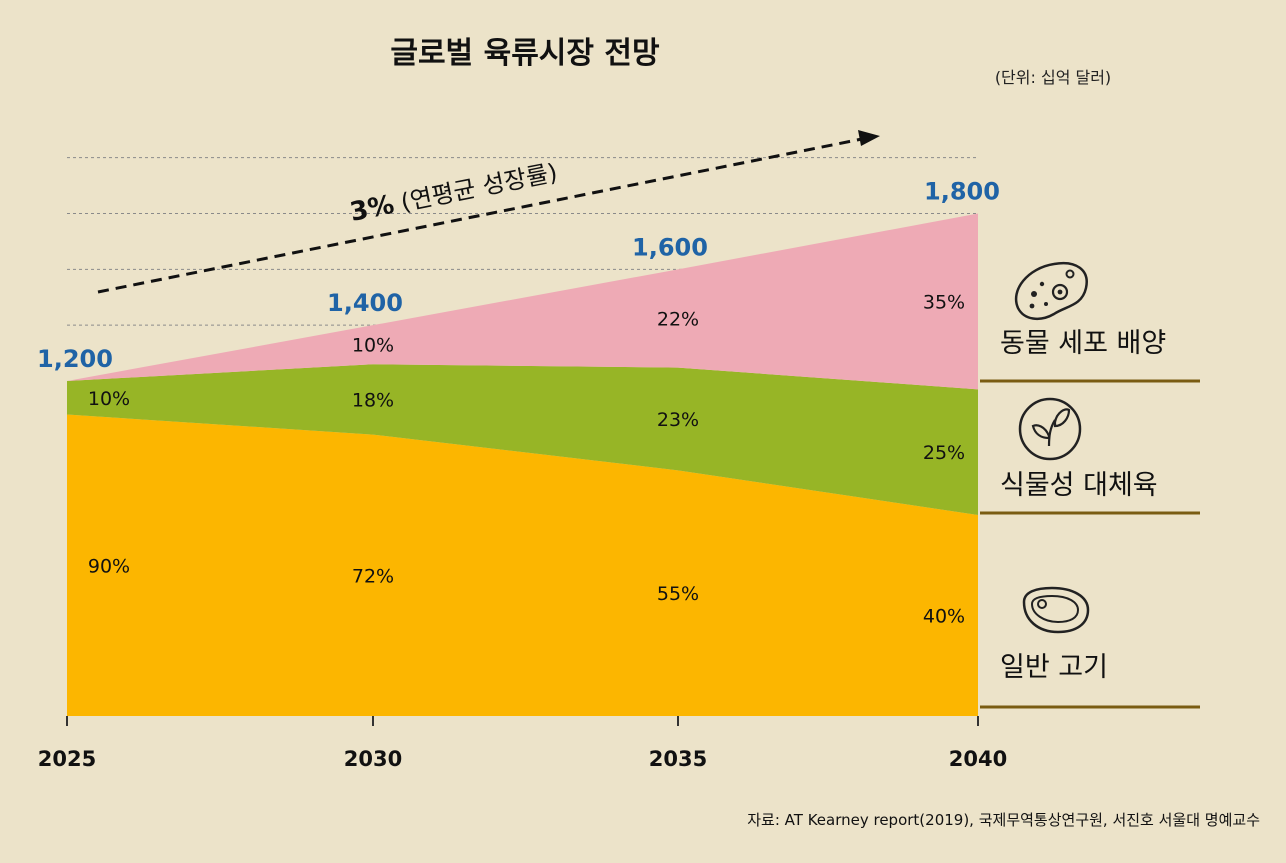 The height and width of the screenshot is (863, 1286). What do you see at coordinates (1054, 667) in the screenshot?
I see `legend-label-meat: 일반 고기` at bounding box center [1054, 667].